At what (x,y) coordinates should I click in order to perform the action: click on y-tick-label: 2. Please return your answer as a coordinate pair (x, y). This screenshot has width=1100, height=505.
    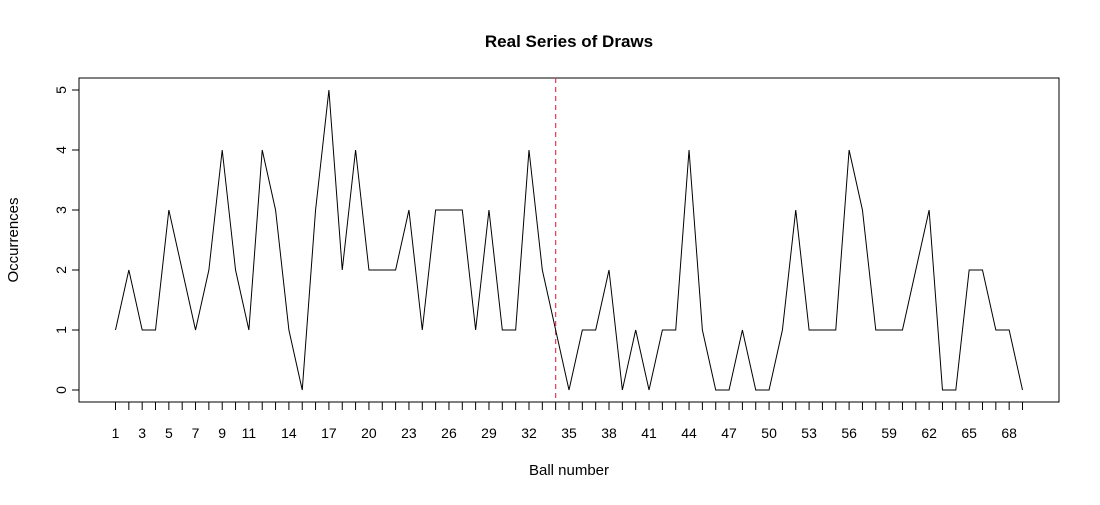
    Looking at the image, I should click on (61, 270).